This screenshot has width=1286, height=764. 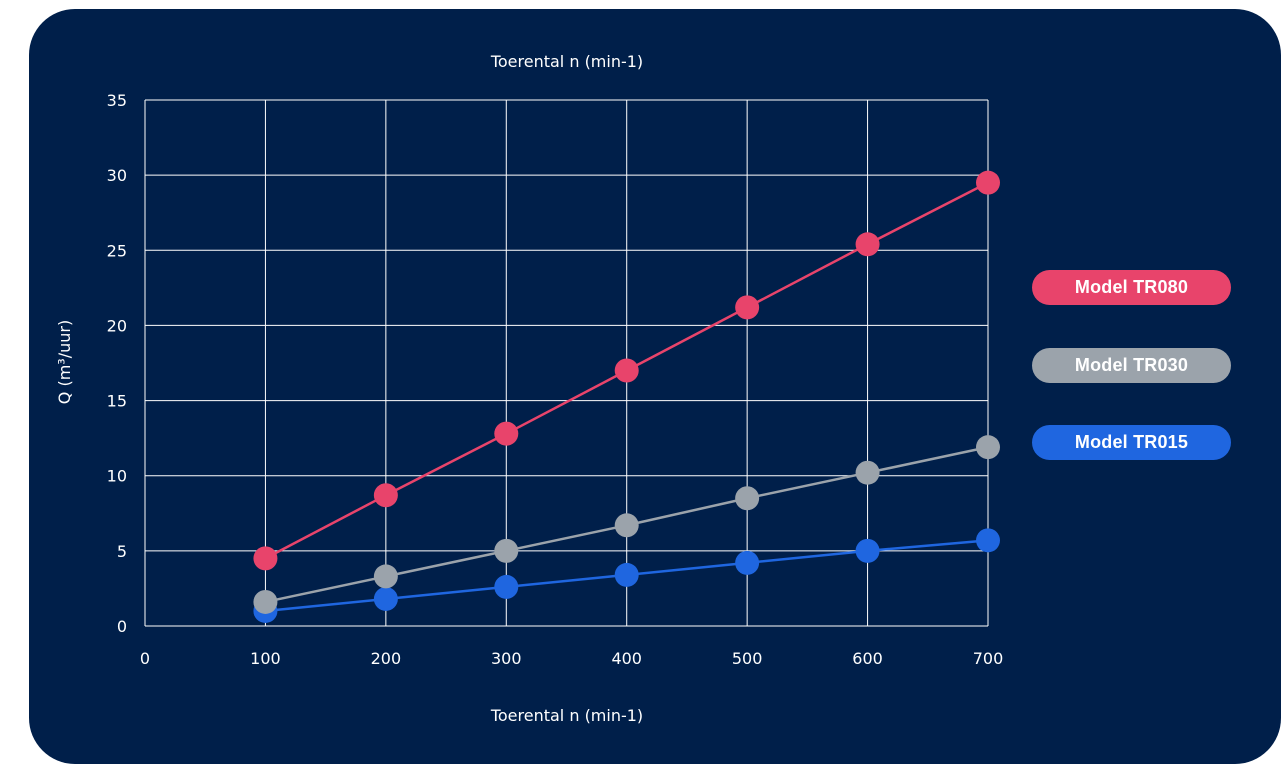 What do you see at coordinates (122, 626) in the screenshot?
I see `y-tick-label: 0` at bounding box center [122, 626].